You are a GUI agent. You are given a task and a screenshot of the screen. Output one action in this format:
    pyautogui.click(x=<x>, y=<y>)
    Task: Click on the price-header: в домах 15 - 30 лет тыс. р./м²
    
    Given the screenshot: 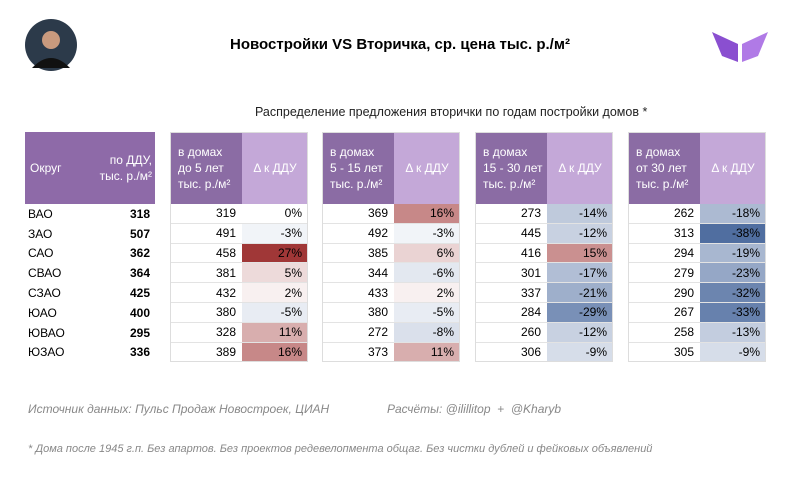 What is the action you would take?
    pyautogui.click(x=511, y=168)
    